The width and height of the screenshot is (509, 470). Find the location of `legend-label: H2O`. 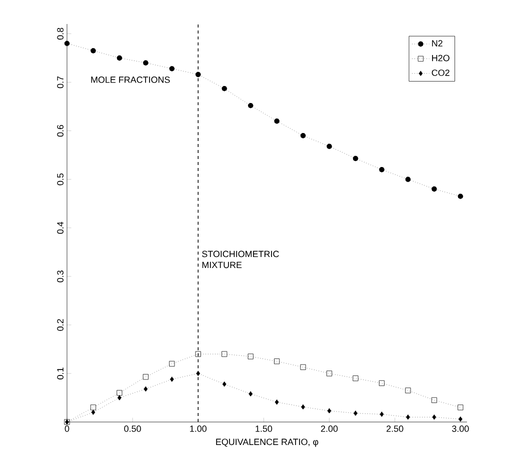

legend-label: H2O is located at coordinates (441, 58).